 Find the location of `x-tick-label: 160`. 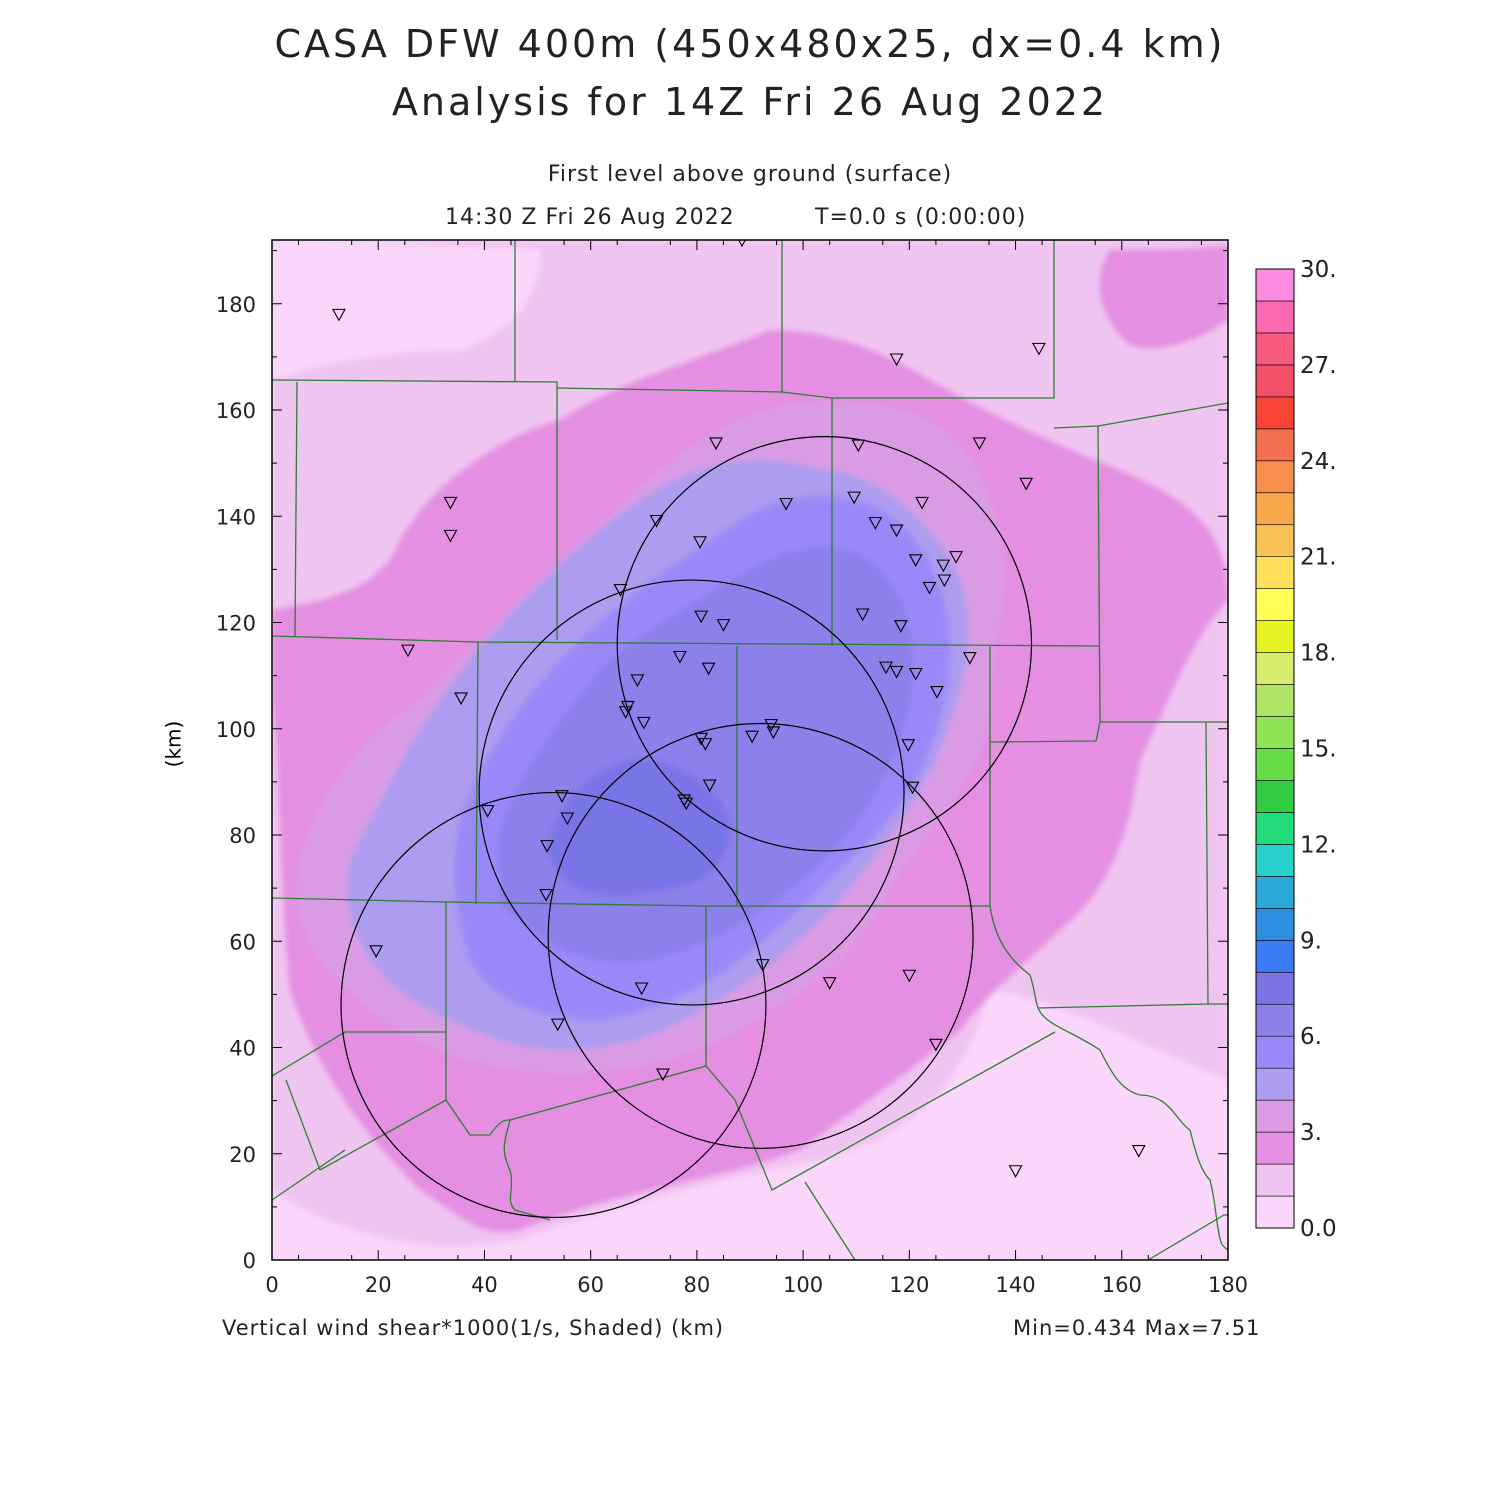

x-tick-label: 160 is located at coordinates (1122, 1285).